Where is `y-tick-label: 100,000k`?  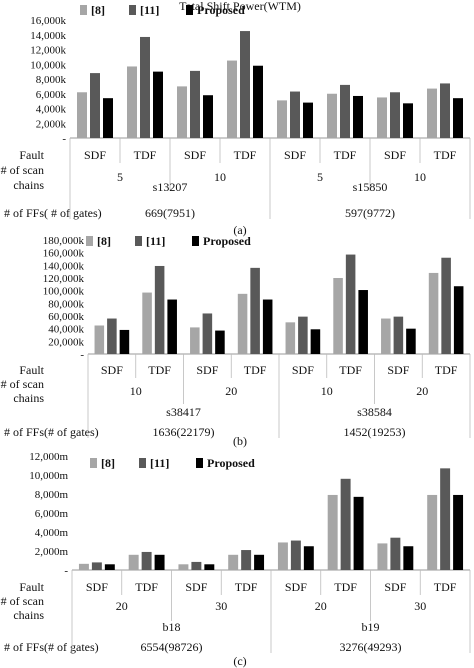 y-tick-label: 100,000k is located at coordinates (64, 292).